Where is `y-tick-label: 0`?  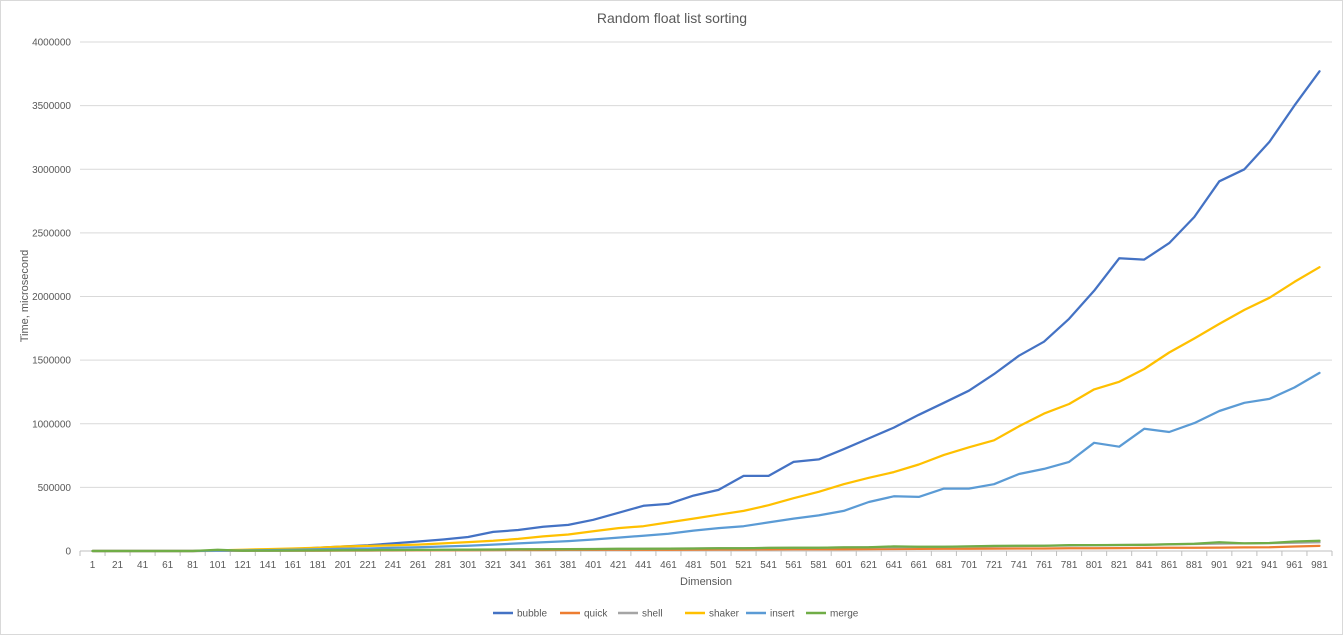 y-tick-label: 0 is located at coordinates (68, 552).